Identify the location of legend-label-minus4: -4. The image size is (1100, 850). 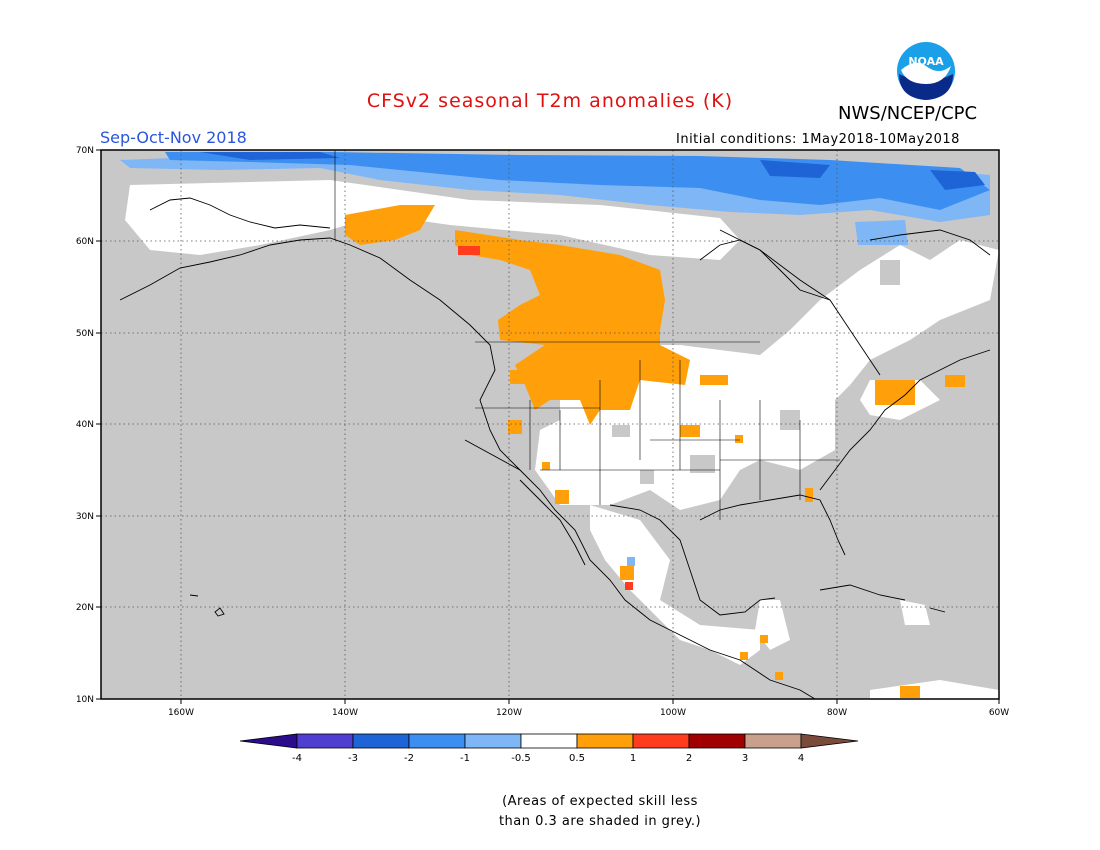
(297, 758).